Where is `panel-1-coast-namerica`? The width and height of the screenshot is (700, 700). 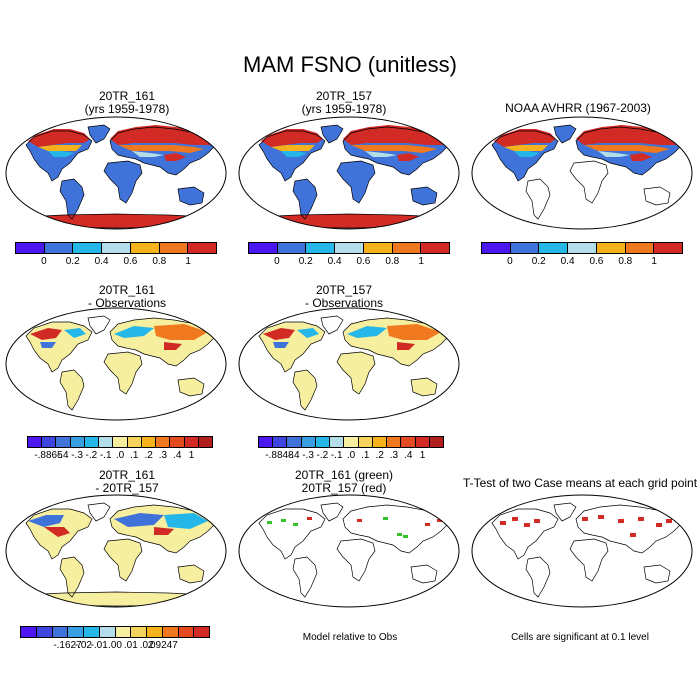 panel-1-coast-namerica is located at coordinates (59, 156).